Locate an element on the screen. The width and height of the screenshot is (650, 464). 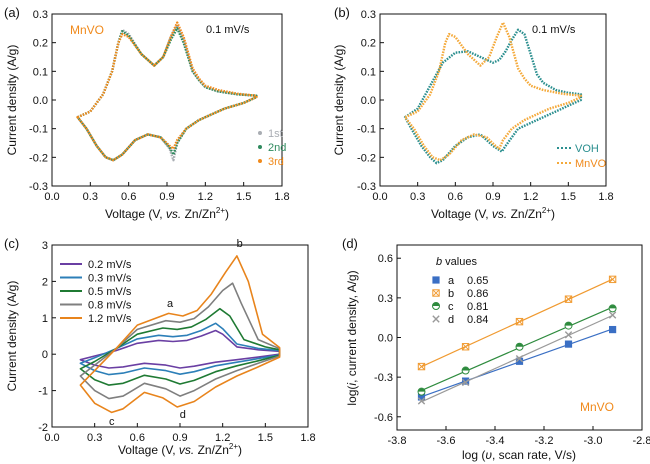
panel-a-xtick-label-0: 0.0 is located at coordinates (51, 197).